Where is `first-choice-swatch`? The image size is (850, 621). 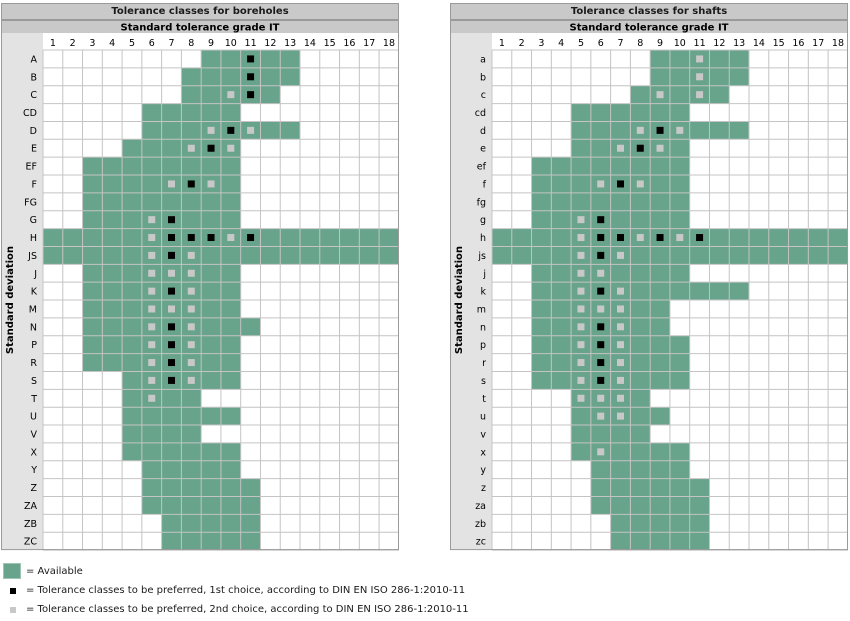 first-choice-swatch is located at coordinates (13, 590).